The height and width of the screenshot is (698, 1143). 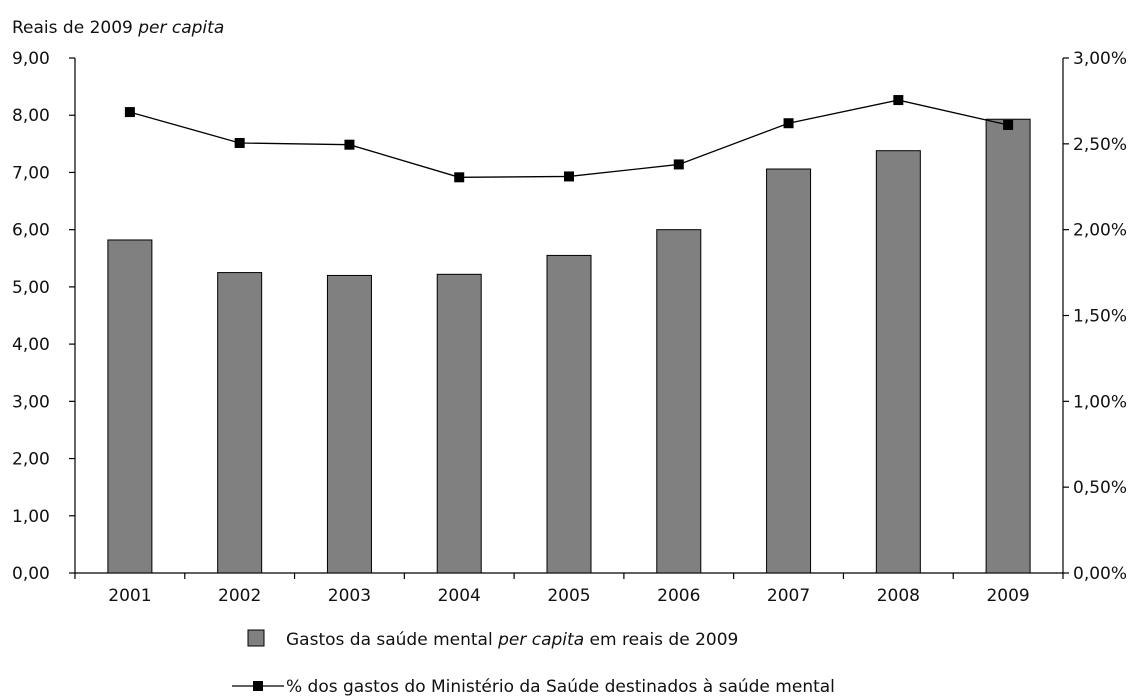 I want to click on legend-bar-swatch, so click(x=256, y=638).